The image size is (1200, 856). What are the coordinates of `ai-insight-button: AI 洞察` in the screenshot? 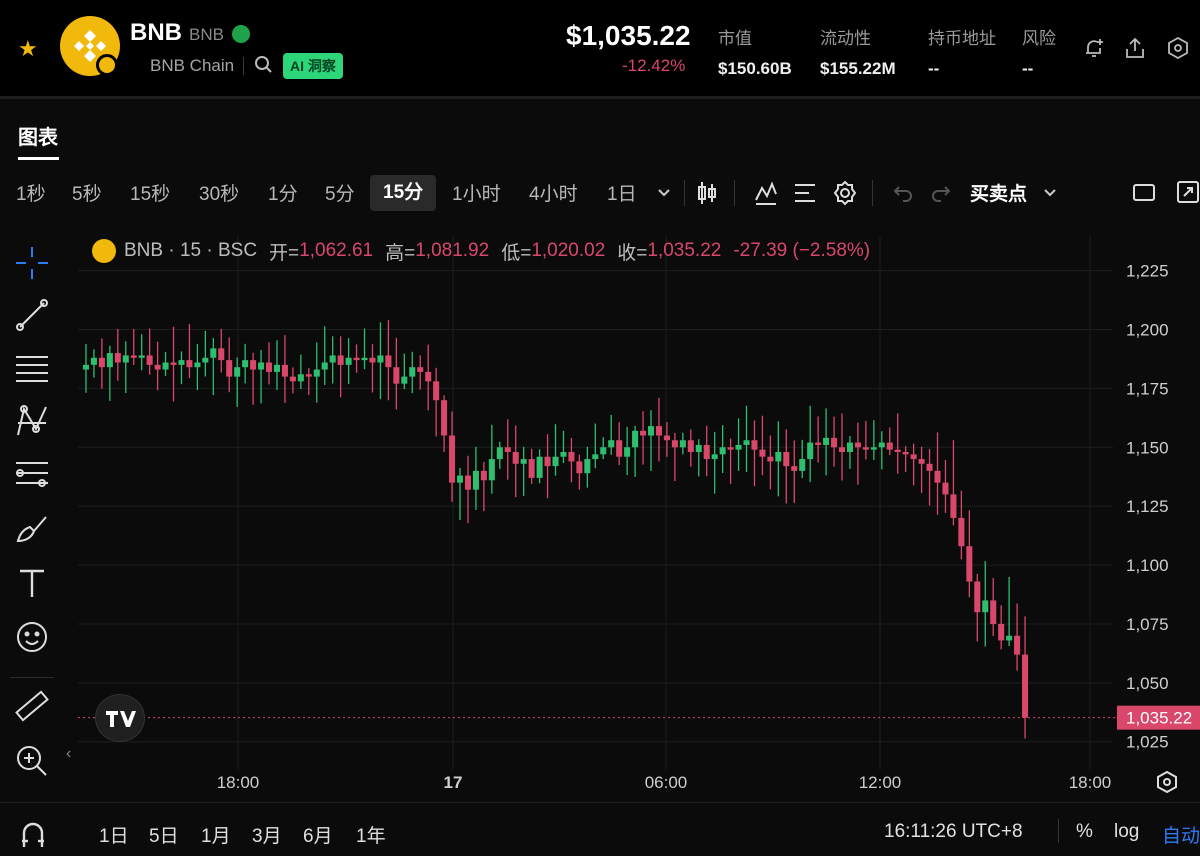 It's located at (313, 66).